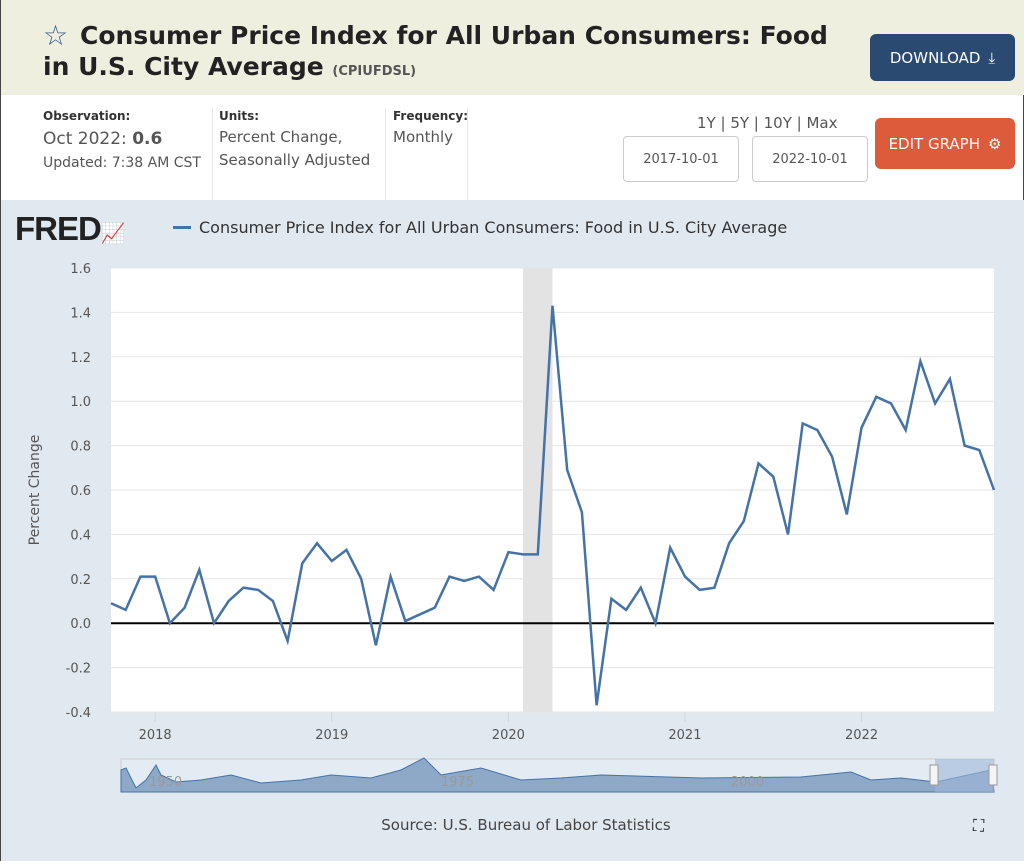  I want to click on navigator-handle-right, so click(993, 775).